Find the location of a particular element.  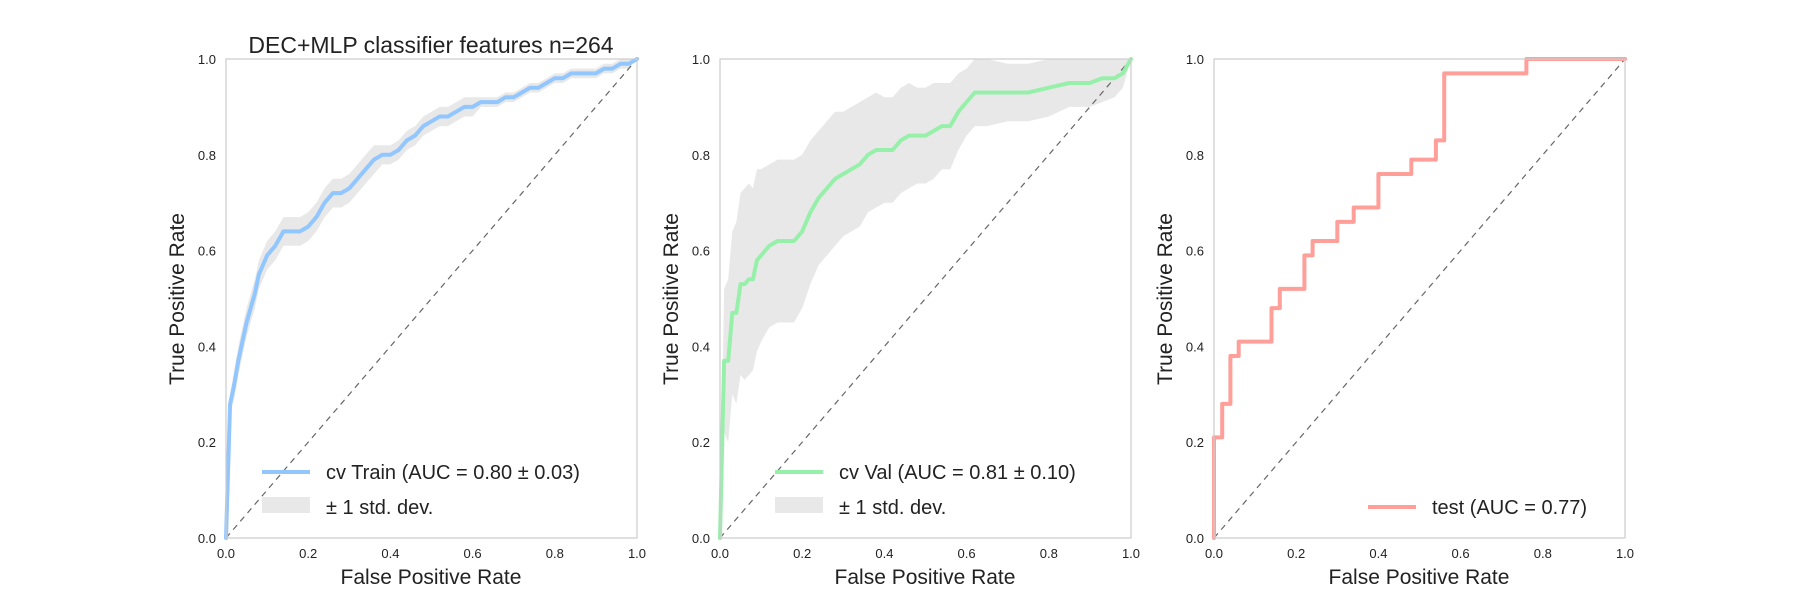

legend-label-train: cv Train (AUC = 0.80 ± 0.03) is located at coordinates (453, 473).